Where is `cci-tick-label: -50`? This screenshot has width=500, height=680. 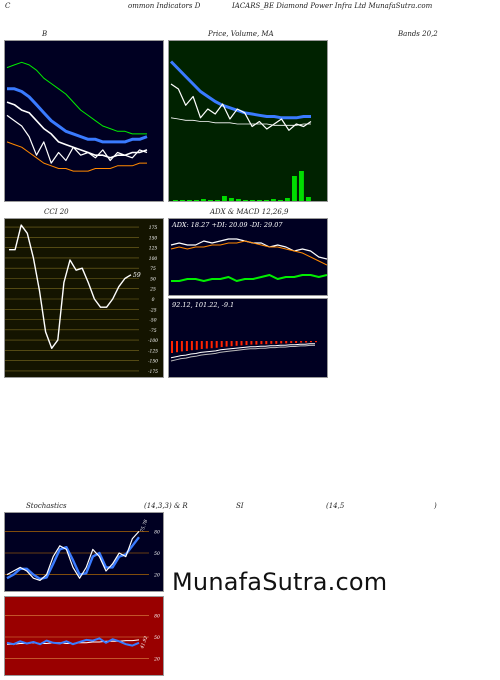
cci-tick-label: -50 is located at coordinates (152, 321).